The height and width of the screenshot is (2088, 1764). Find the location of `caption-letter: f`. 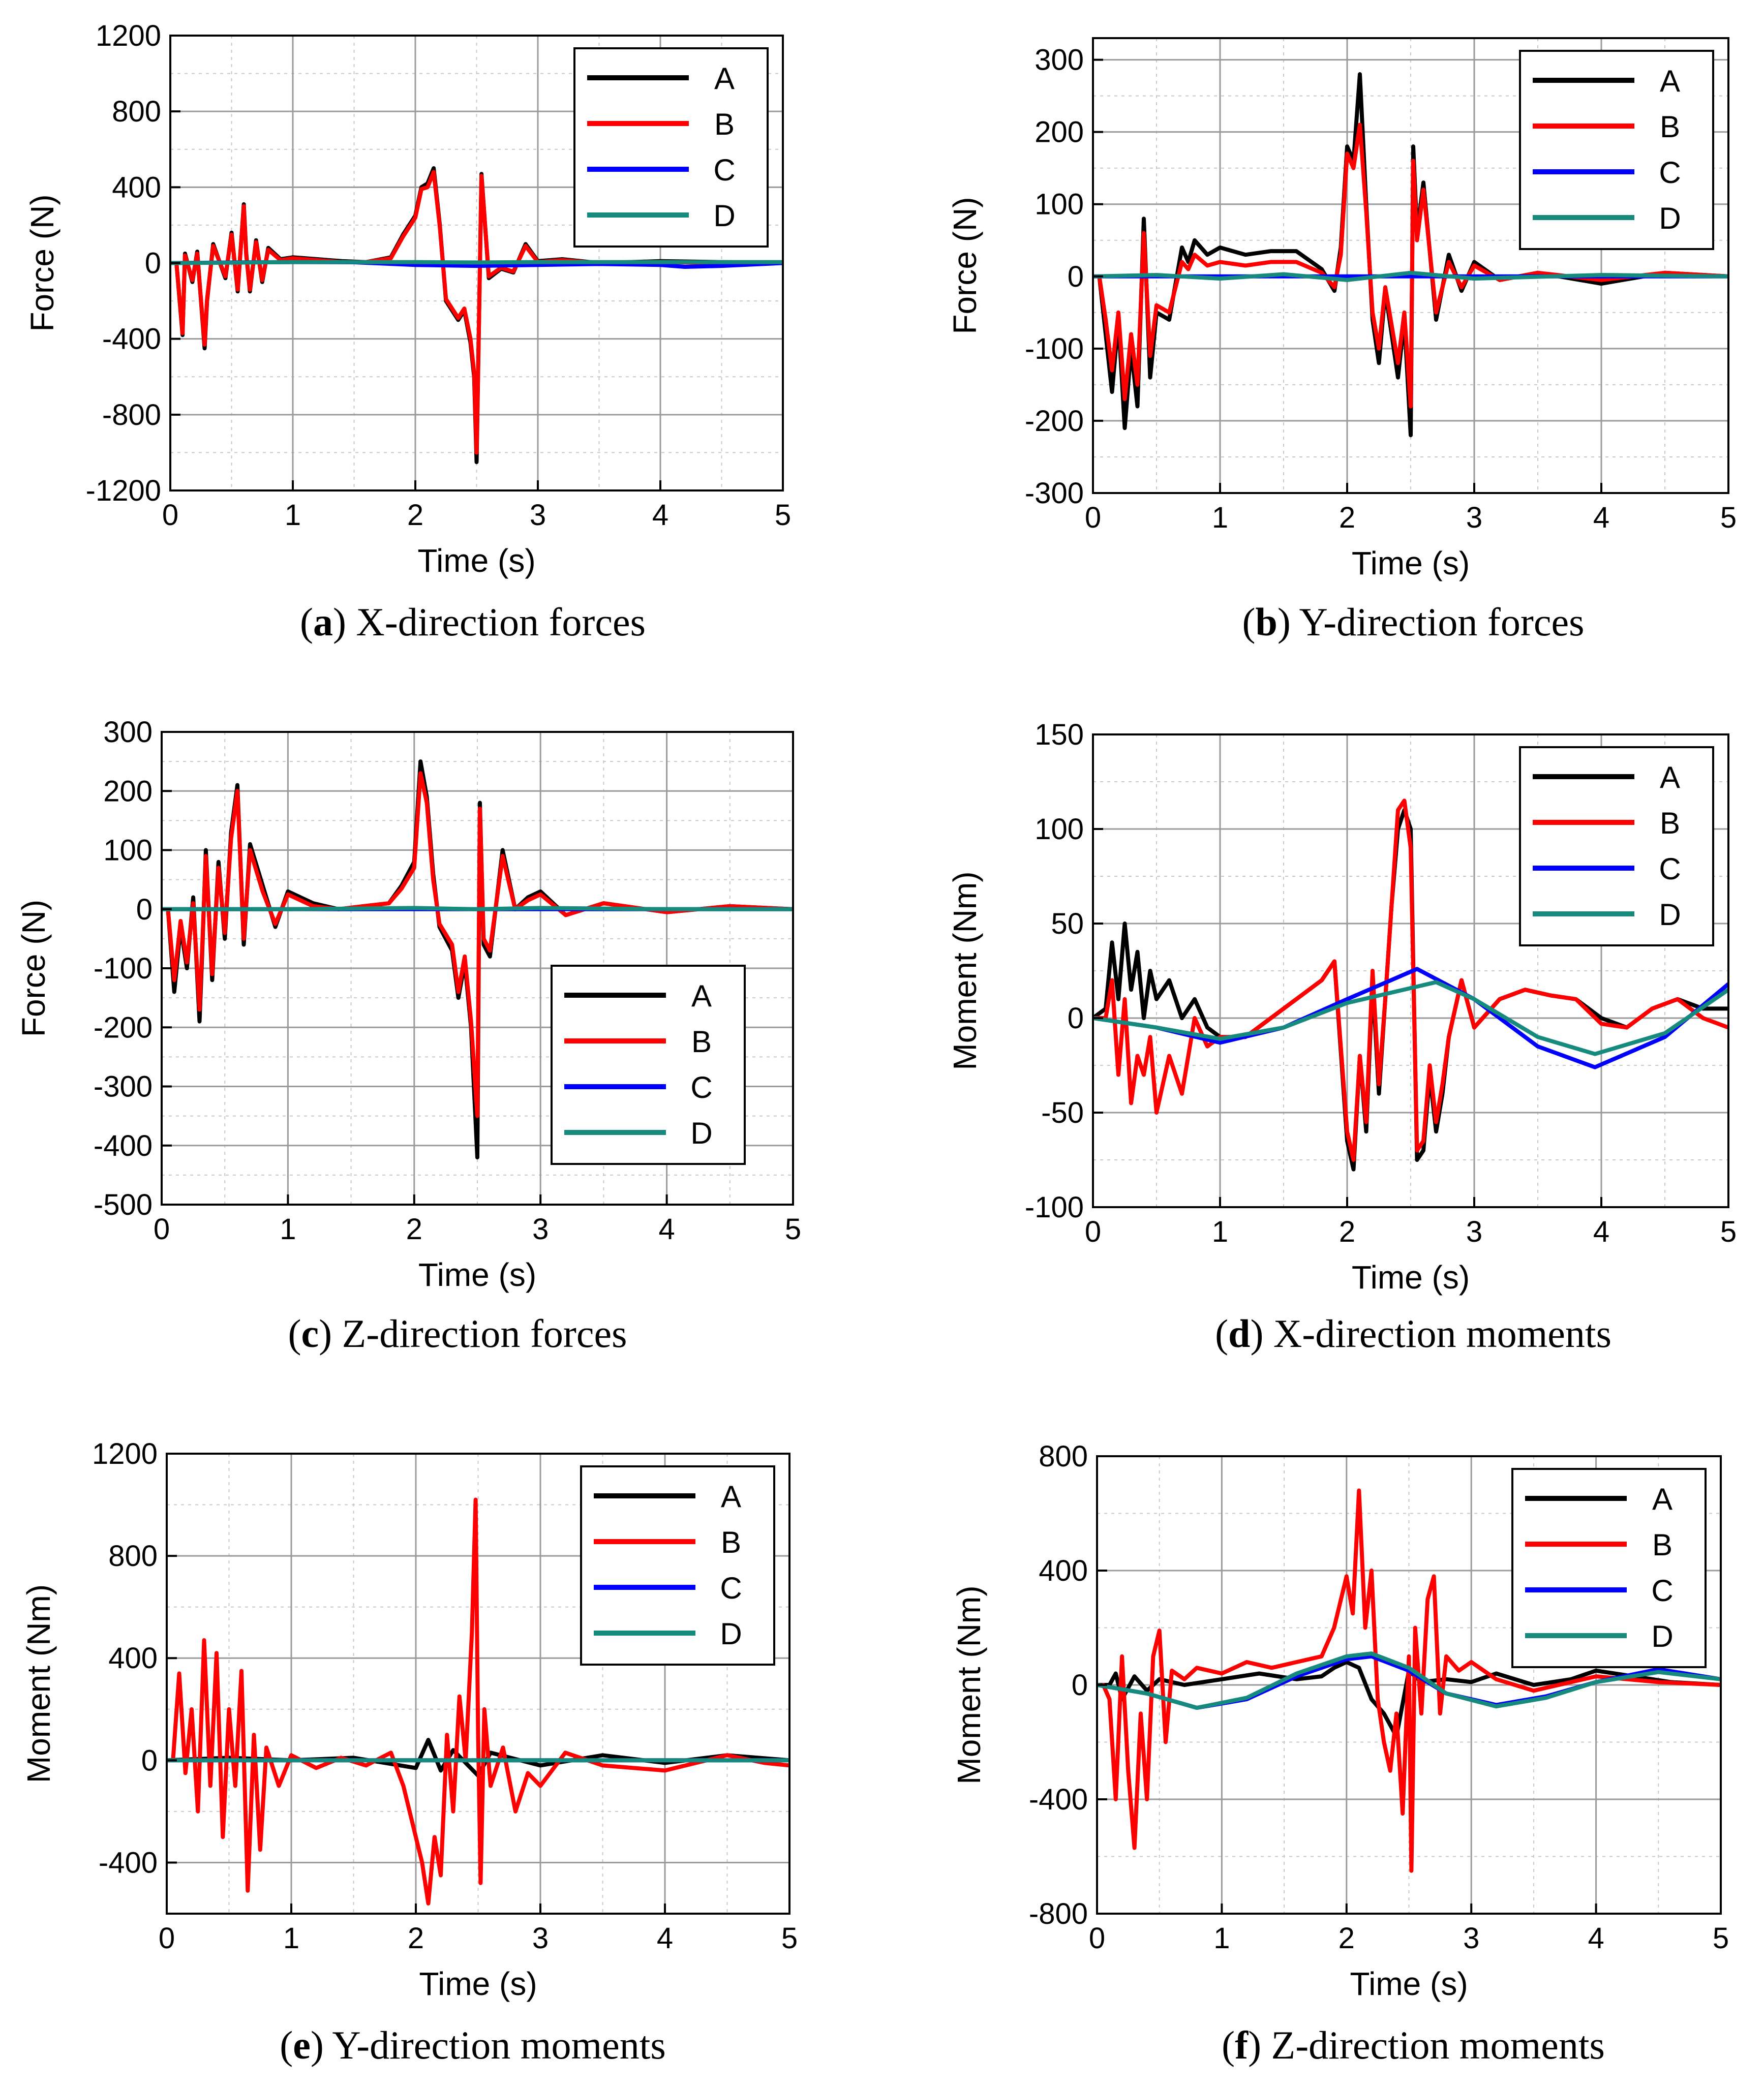

caption-letter: f is located at coordinates (1242, 2045).